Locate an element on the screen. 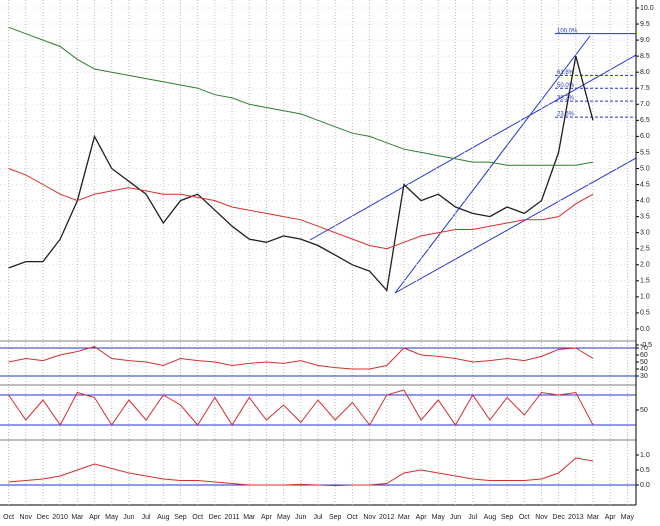 Image resolution: width=660 pixels, height=526 pixels. x-tick-label: 2013 is located at coordinates (576, 517).